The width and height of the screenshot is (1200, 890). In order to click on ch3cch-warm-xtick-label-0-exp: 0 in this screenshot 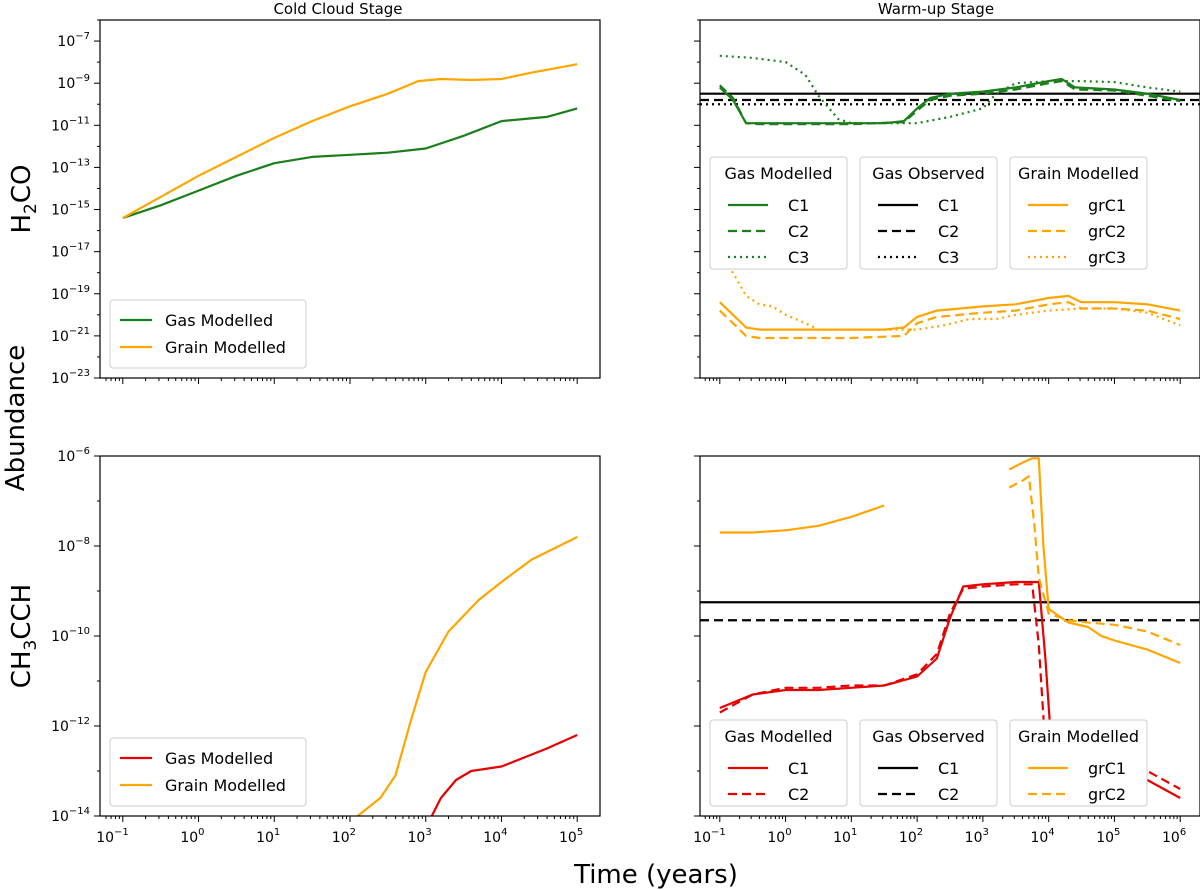, I will do `click(788, 832)`.